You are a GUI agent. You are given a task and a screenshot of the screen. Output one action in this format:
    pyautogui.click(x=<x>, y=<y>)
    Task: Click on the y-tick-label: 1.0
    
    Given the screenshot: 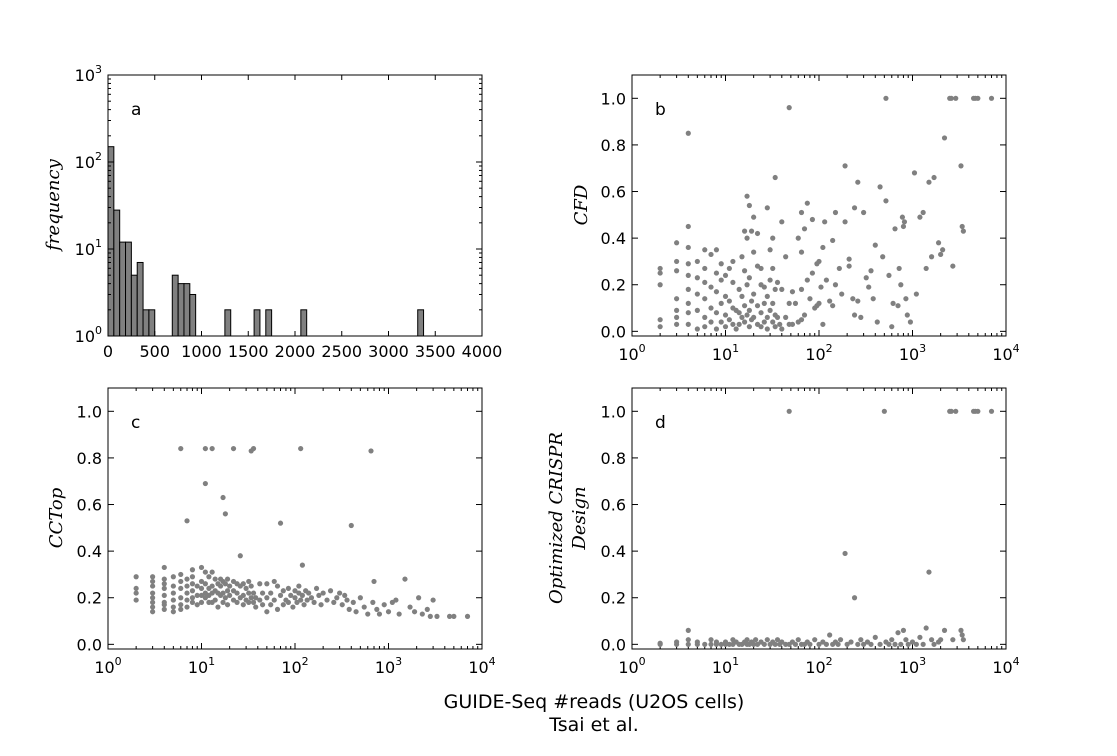 What is the action you would take?
    pyautogui.click(x=613, y=98)
    